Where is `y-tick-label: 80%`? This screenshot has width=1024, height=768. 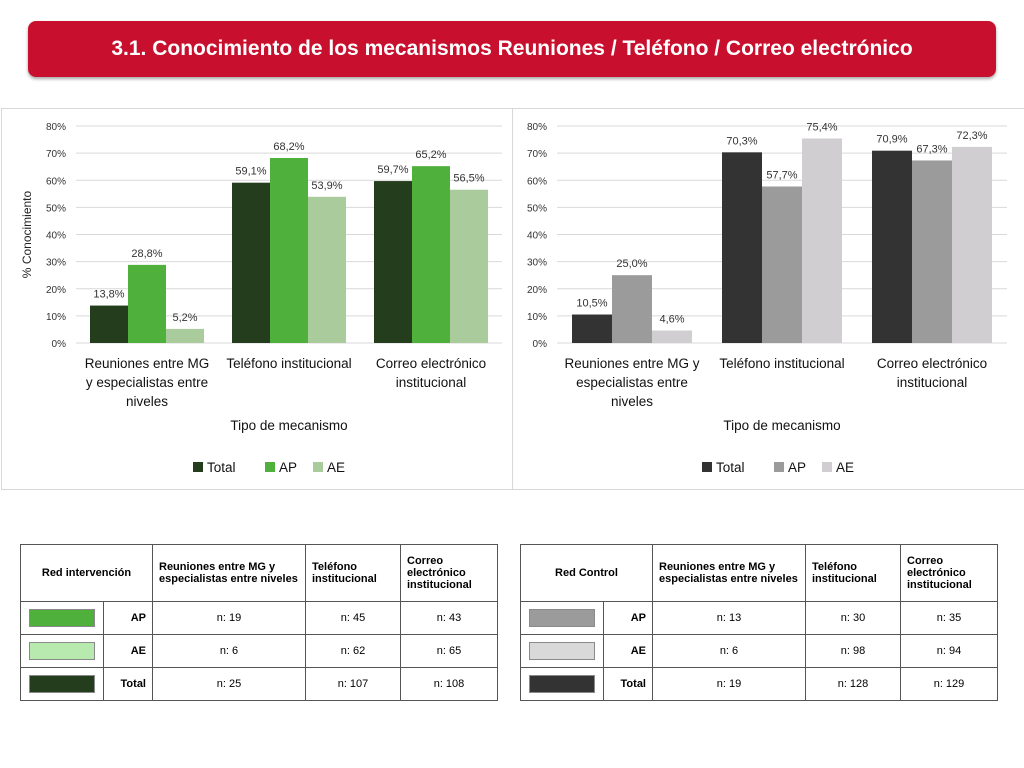
y-tick-label: 80% is located at coordinates (537, 127).